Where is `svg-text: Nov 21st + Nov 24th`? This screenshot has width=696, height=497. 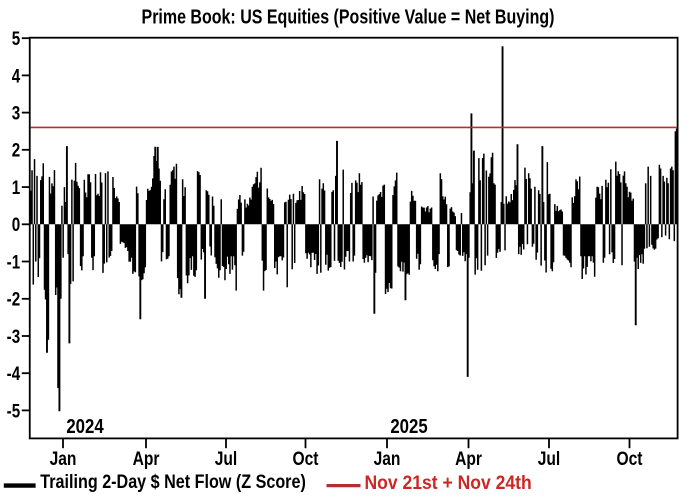
svg-text: Nov 21st + Nov 24th is located at coordinates (448, 482).